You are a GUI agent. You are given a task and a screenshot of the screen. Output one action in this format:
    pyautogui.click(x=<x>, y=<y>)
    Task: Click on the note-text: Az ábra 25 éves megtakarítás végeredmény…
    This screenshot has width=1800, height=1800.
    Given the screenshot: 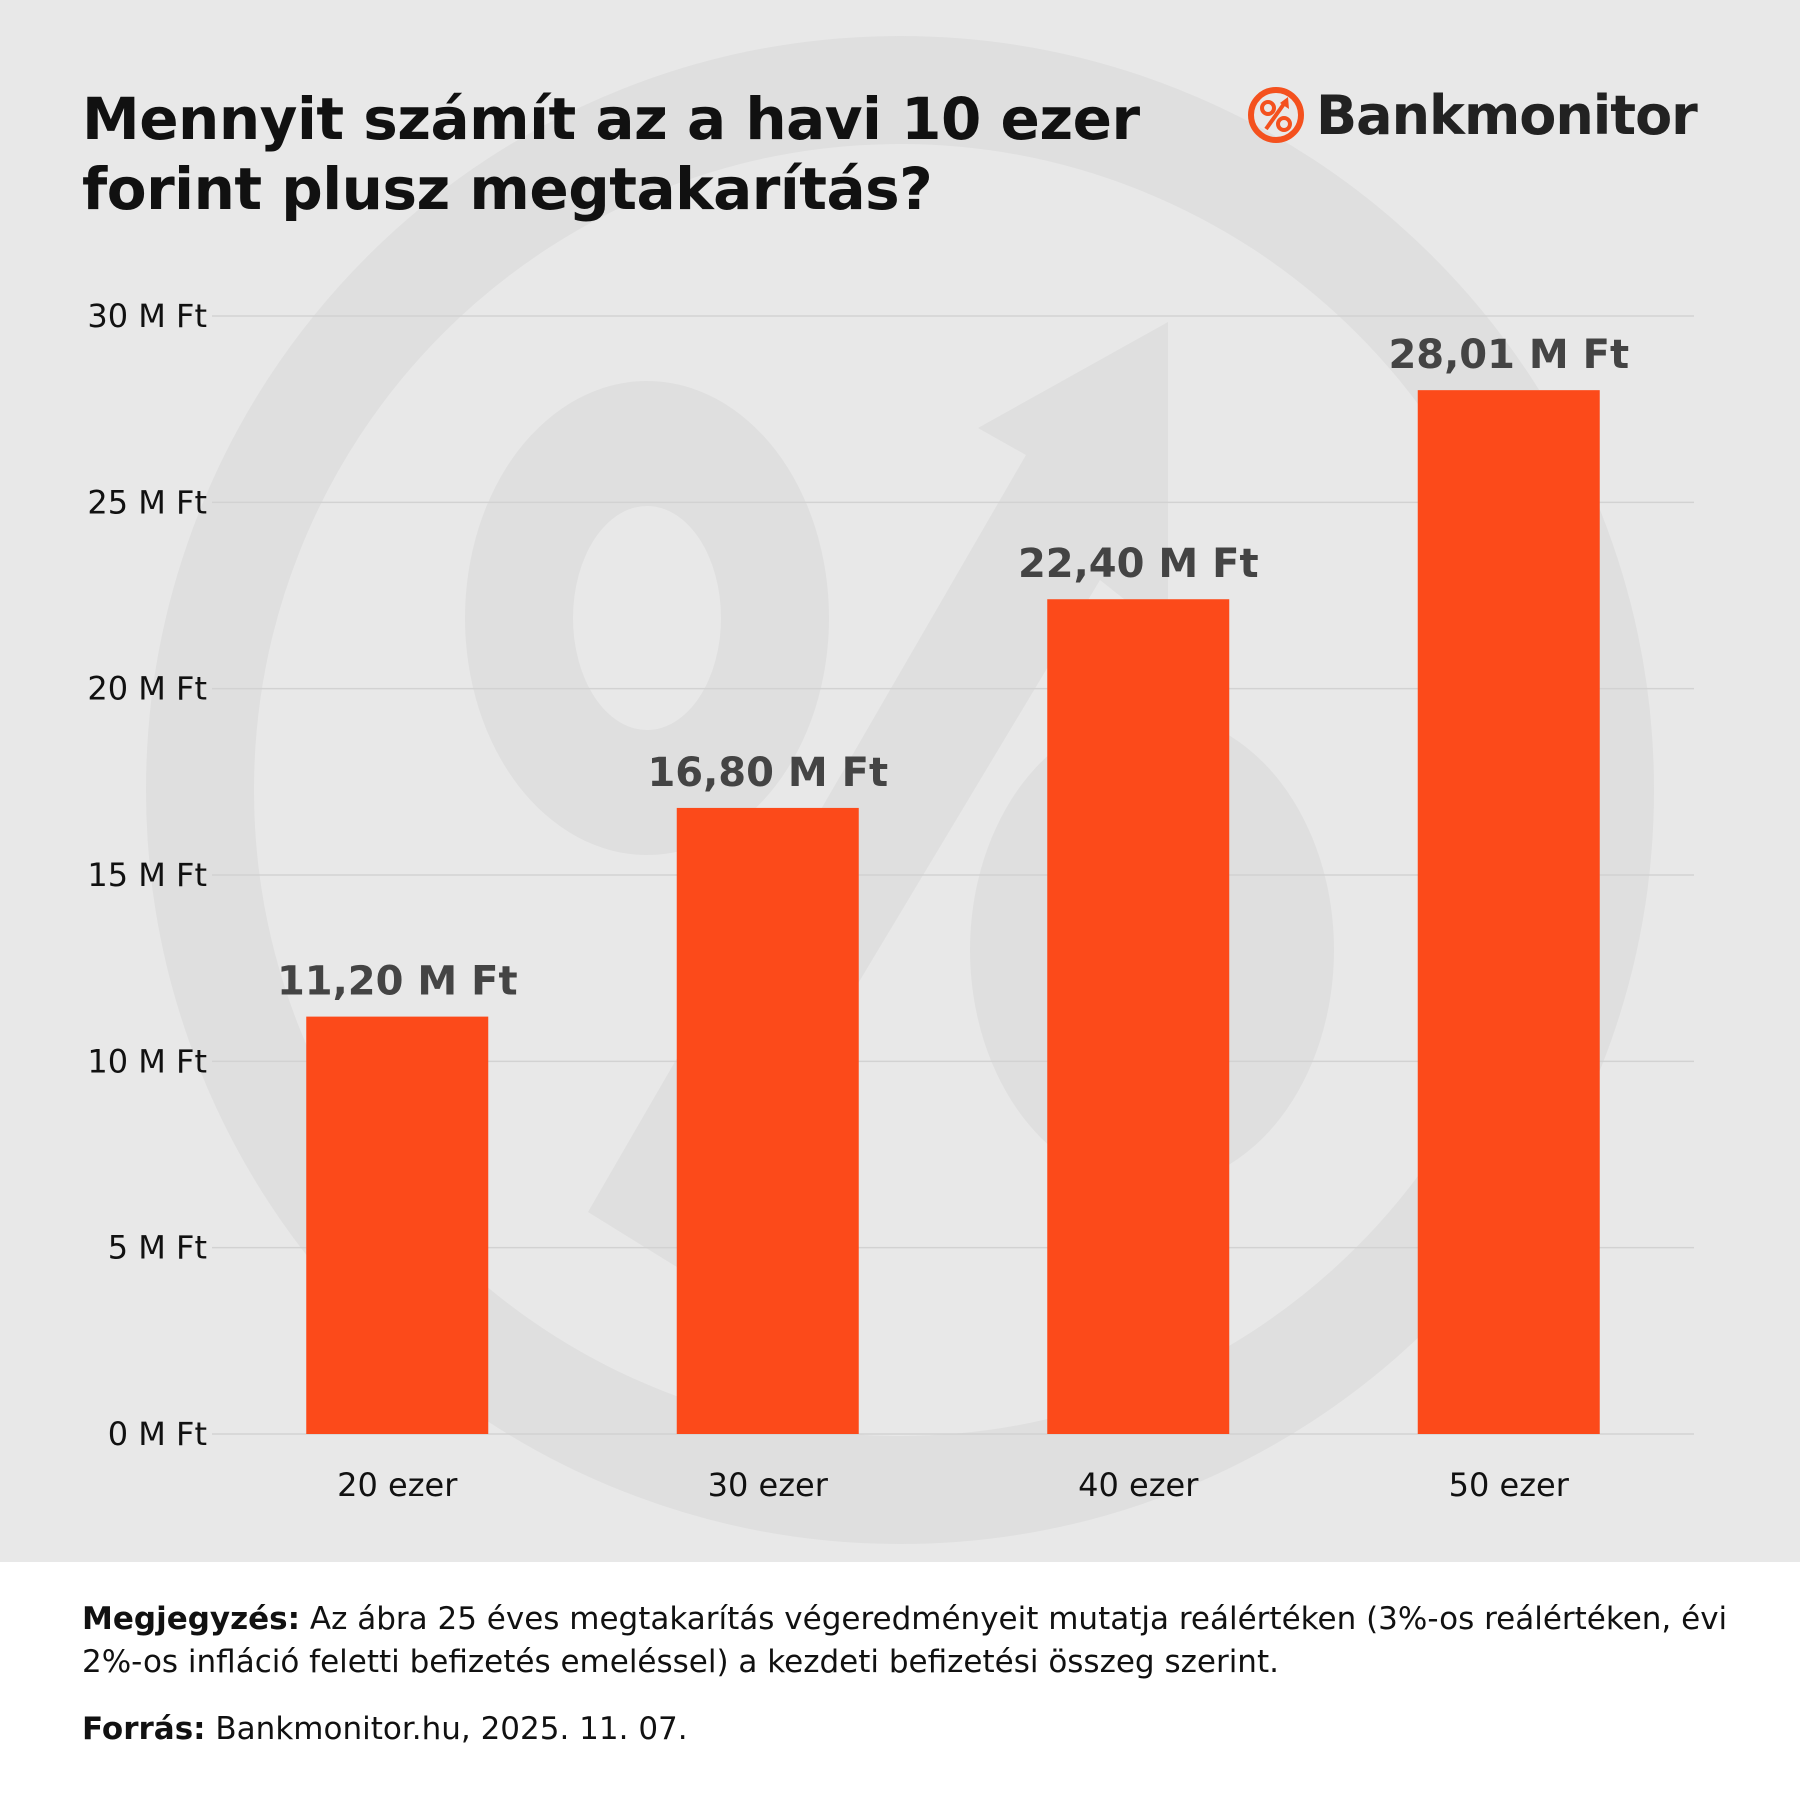 What is the action you would take?
    pyautogui.click(x=905, y=1640)
    